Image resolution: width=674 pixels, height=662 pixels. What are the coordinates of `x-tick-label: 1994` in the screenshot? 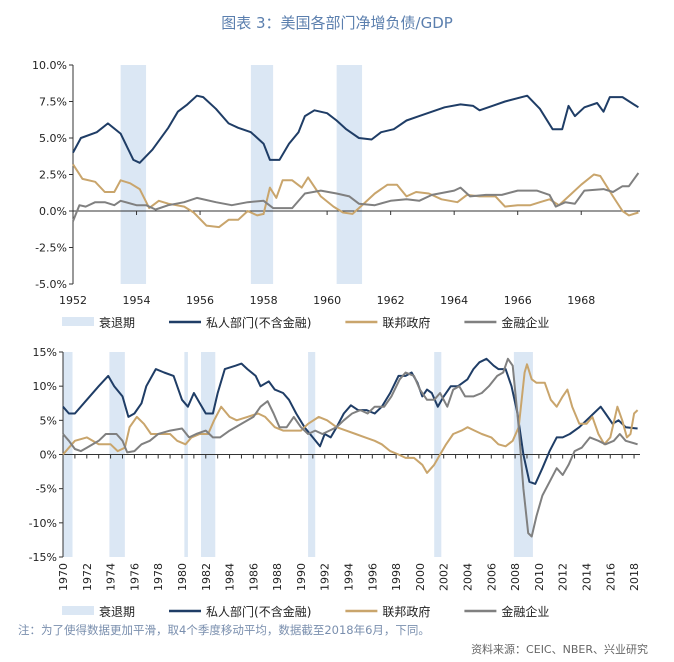 It's located at (349, 577).